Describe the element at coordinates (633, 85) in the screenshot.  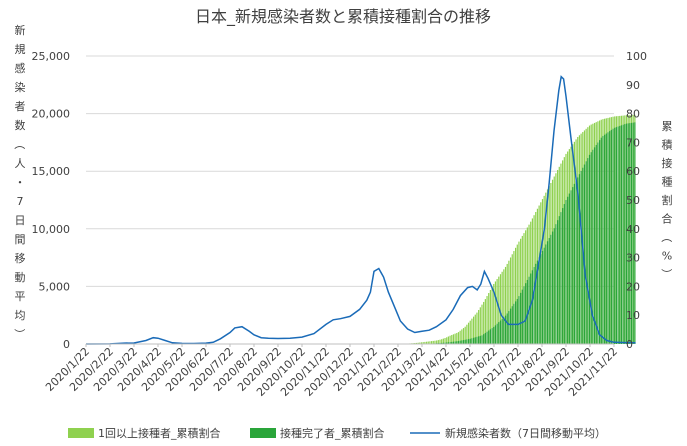
I see `y-right-tick-label: 90` at that location.